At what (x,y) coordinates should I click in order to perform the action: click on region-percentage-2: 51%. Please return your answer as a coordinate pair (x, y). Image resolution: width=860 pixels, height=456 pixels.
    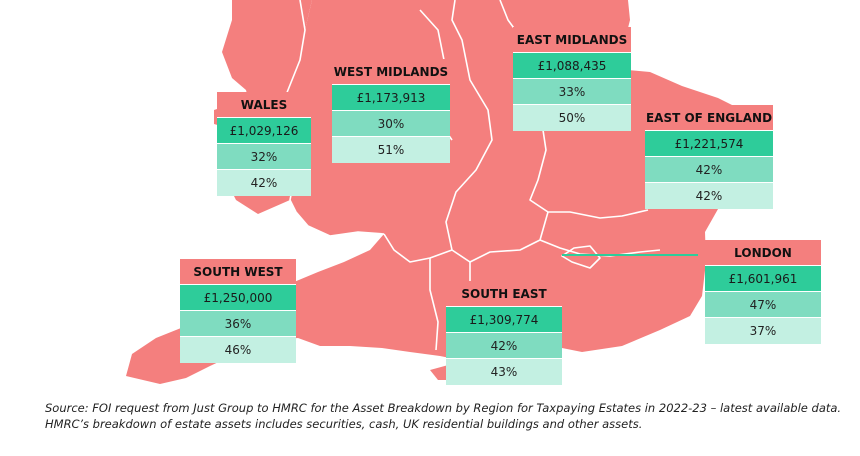
    Looking at the image, I should click on (391, 150).